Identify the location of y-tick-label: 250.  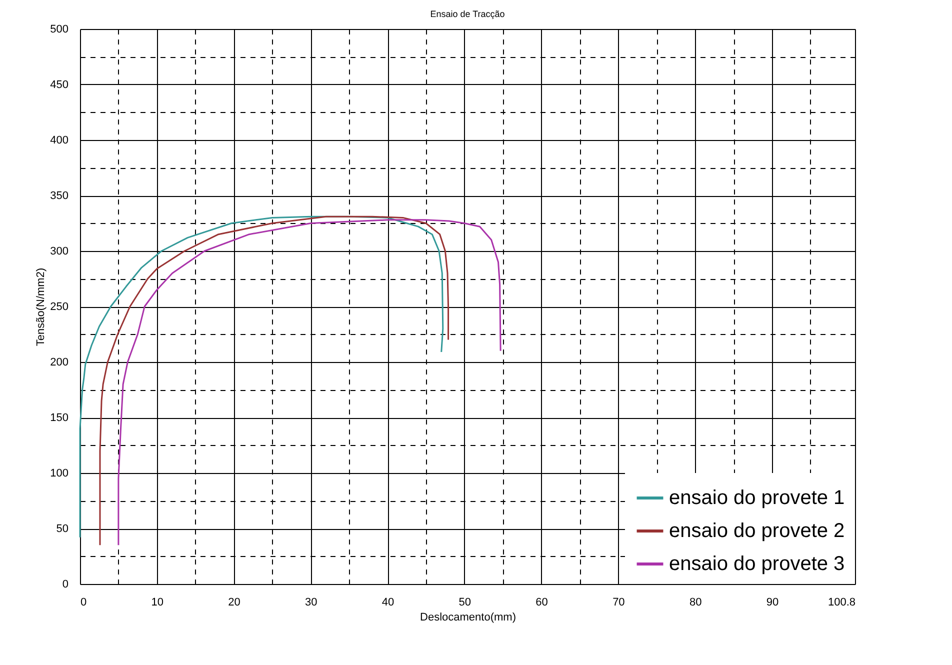
(59, 307).